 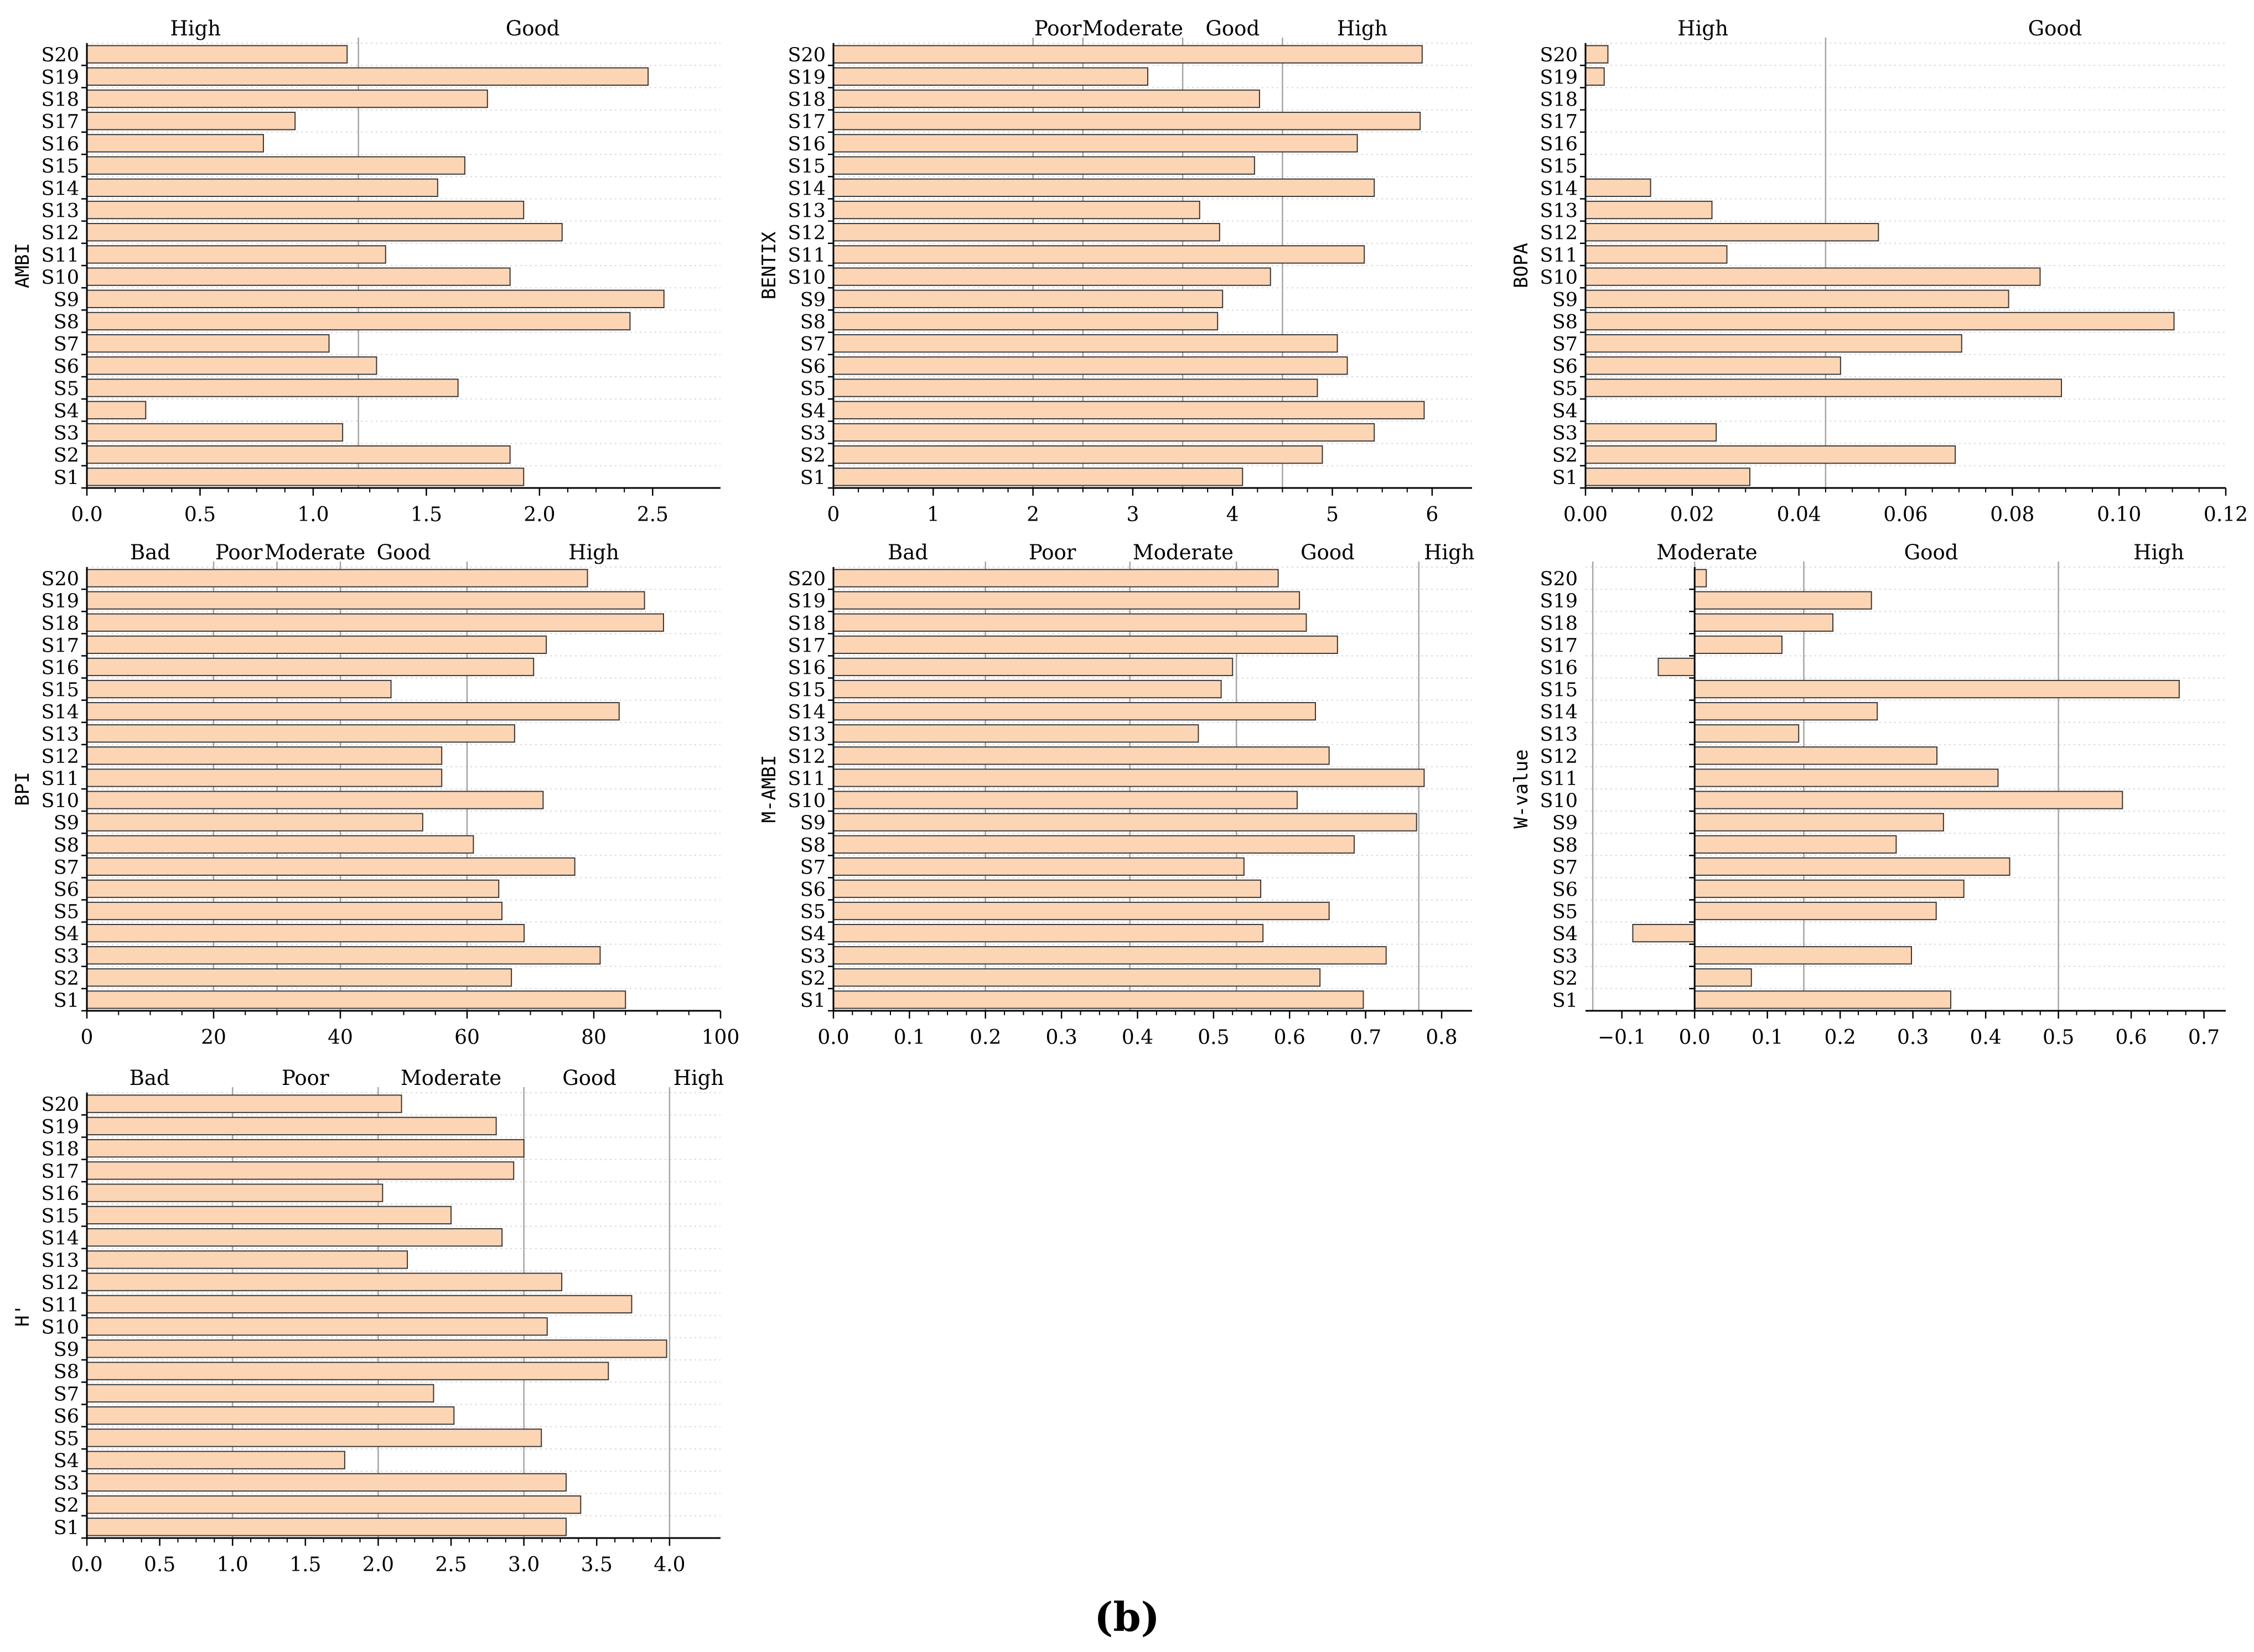 What do you see at coordinates (1559, 668) in the screenshot?
I see `y-tick-label-S16: S16` at bounding box center [1559, 668].